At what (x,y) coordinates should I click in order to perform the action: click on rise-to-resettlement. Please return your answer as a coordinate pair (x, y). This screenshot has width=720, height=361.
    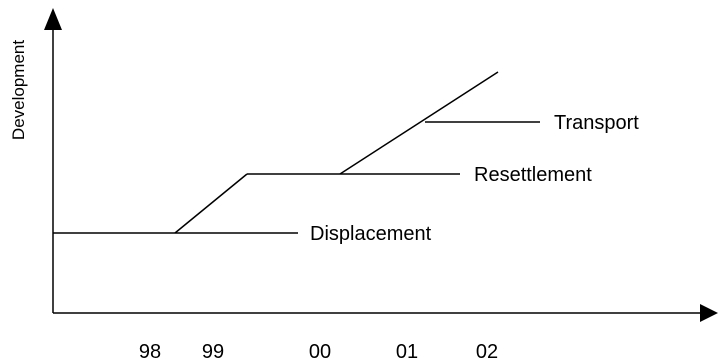
    Looking at the image, I should click on (211, 203).